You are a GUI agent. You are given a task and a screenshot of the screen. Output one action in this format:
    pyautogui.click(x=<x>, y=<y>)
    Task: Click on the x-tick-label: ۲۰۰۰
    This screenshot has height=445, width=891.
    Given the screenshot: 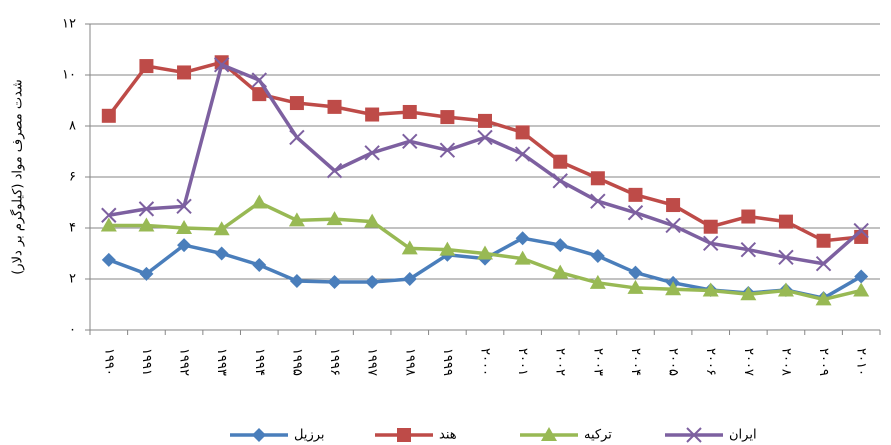 What is the action you would take?
    pyautogui.click(x=485, y=362)
    